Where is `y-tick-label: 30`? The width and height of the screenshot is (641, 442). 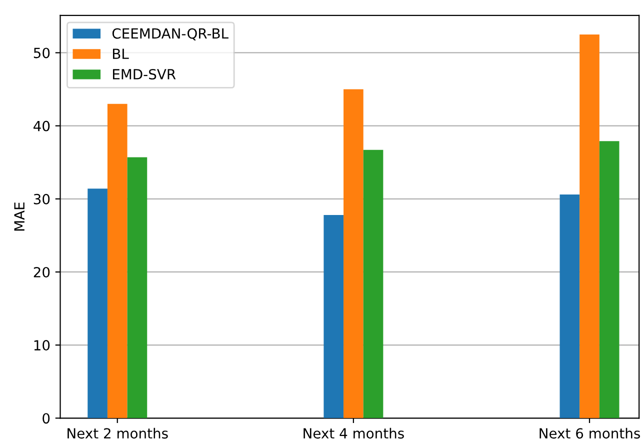 y-tick-label: 30 is located at coordinates (42, 199).